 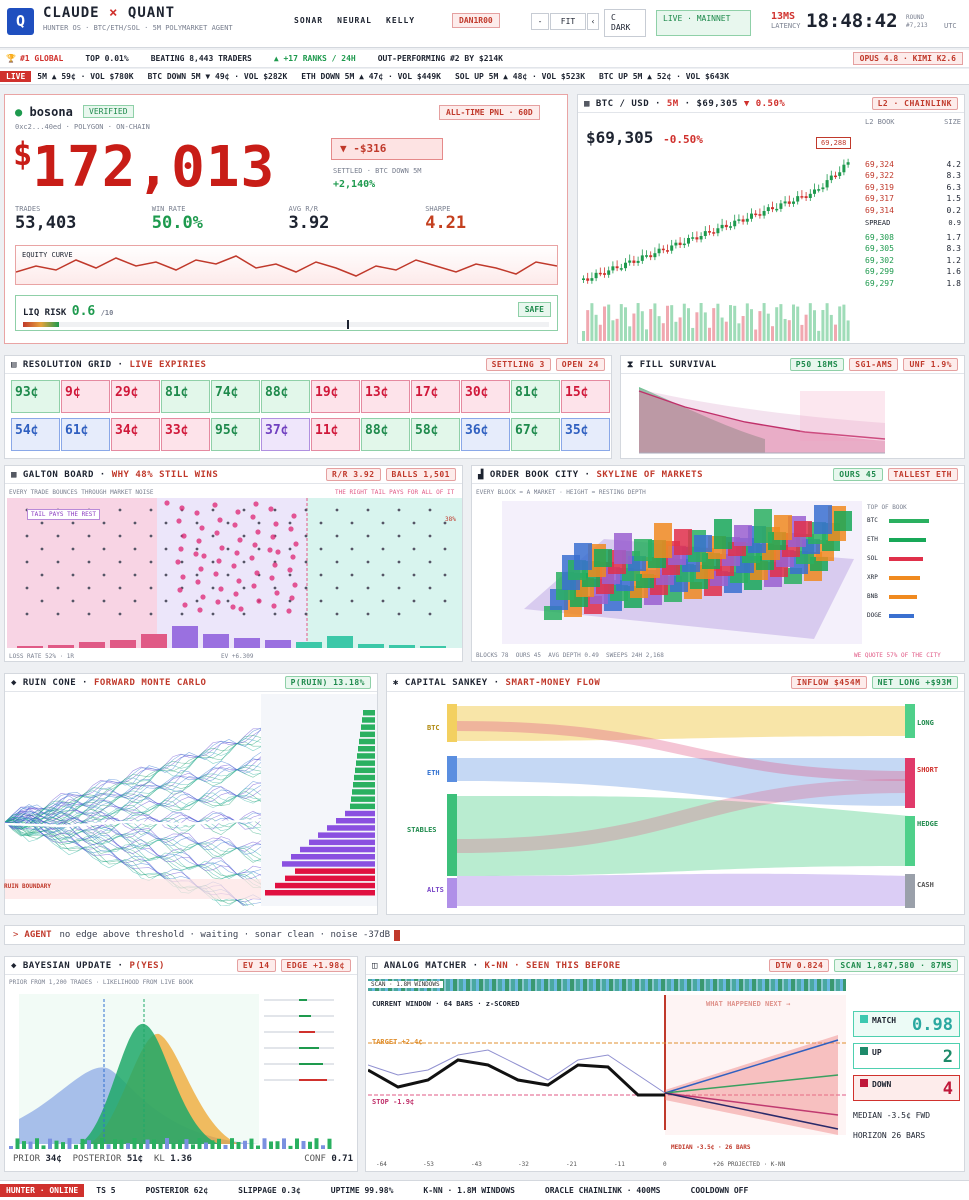 What do you see at coordinates (435, 396) in the screenshot?
I see `expiry-cell: 17¢` at bounding box center [435, 396].